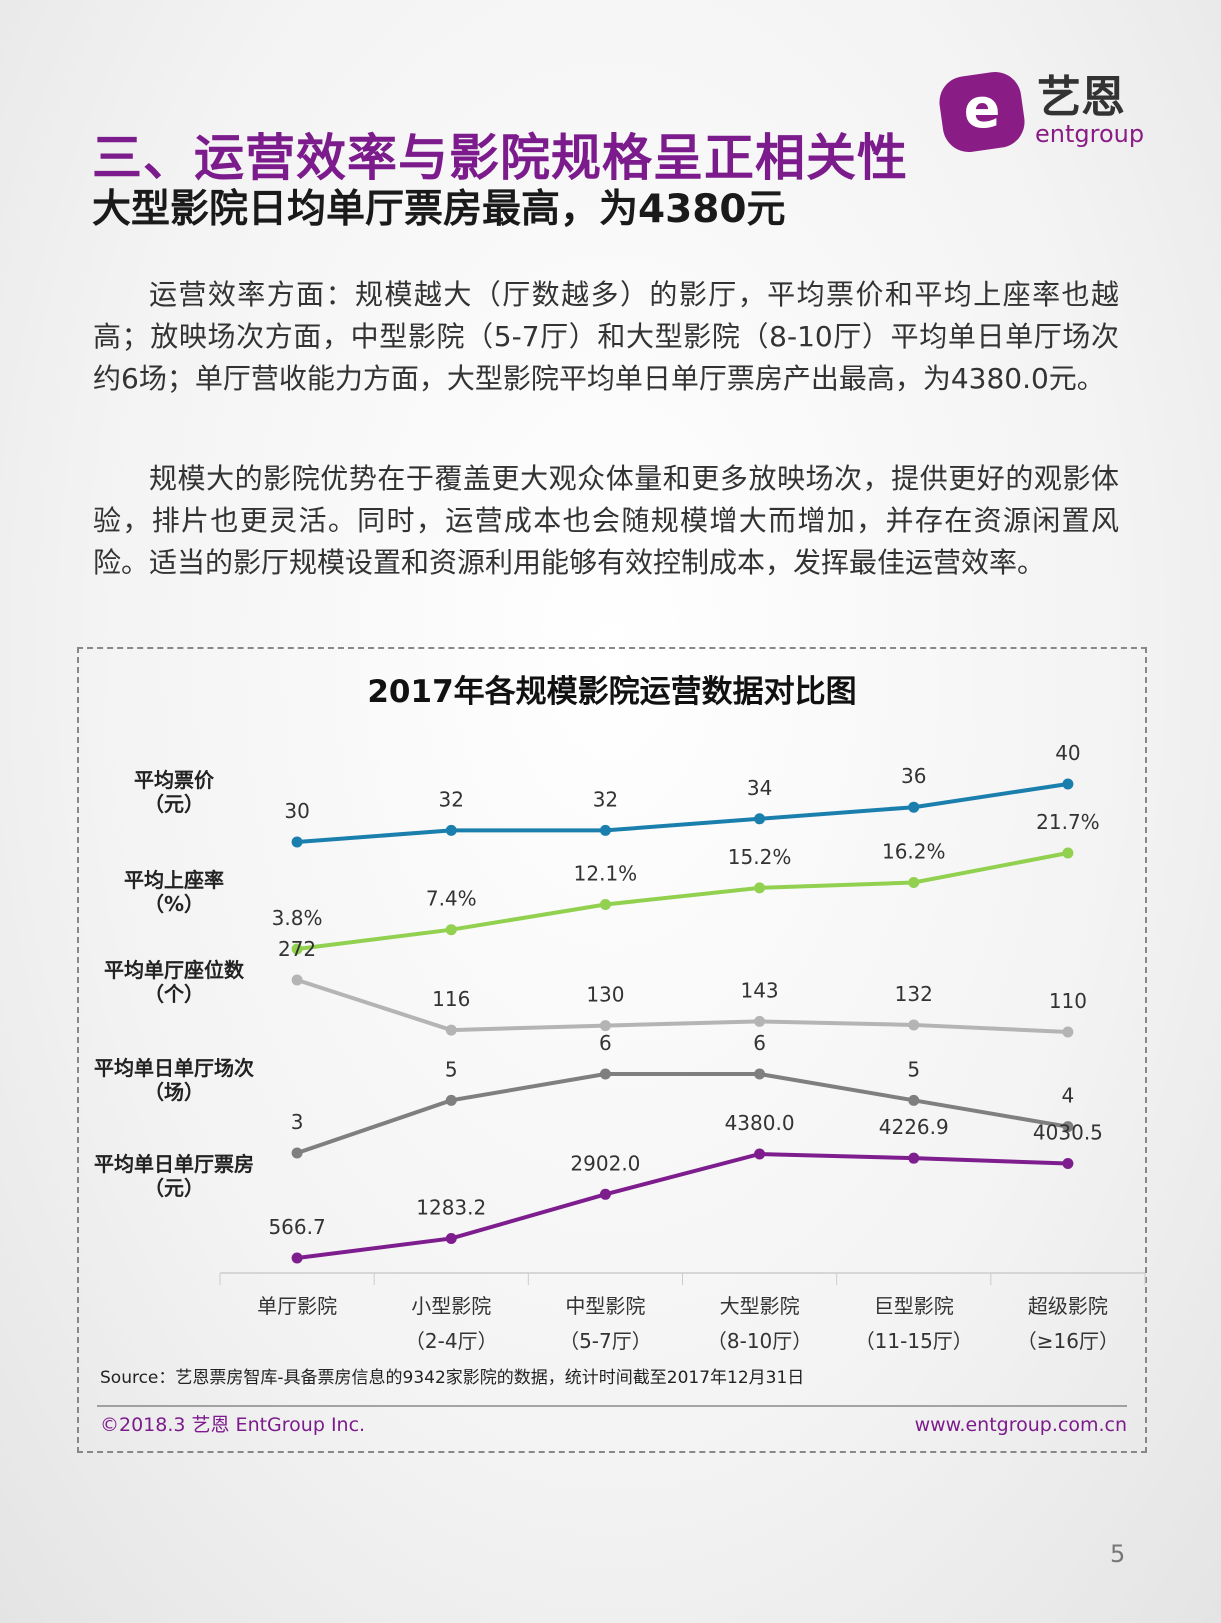 Image resolution: width=1221 pixels, height=1623 pixels. I want to click on data-label: 2902.0, so click(605, 1163).